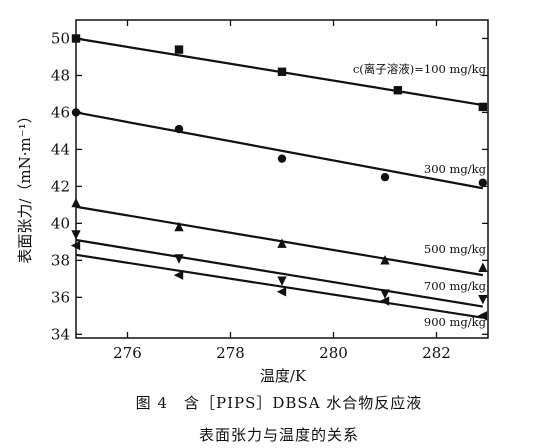 This screenshot has height=448, width=558. What do you see at coordinates (60, 223) in the screenshot?
I see `y-tick-label: 40` at bounding box center [60, 223].